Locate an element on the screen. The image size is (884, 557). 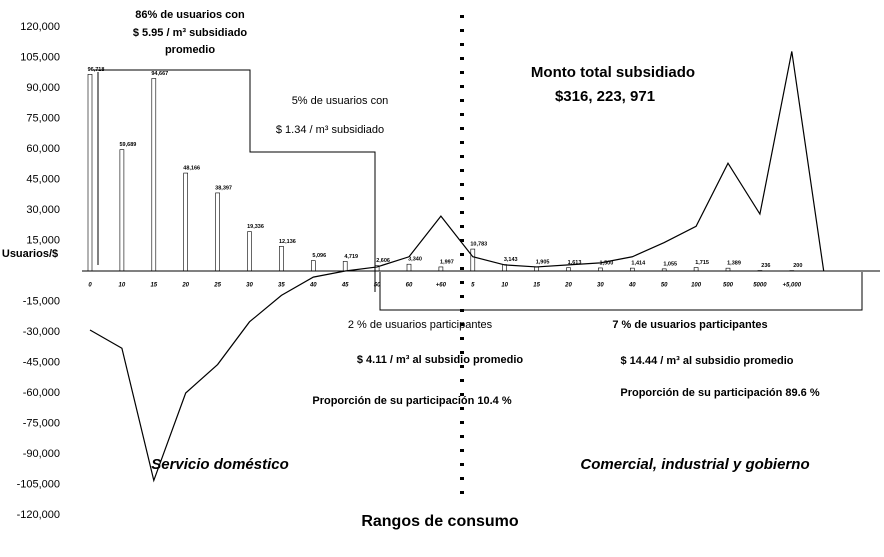
x-tick-label: 5000 is located at coordinates (760, 286).